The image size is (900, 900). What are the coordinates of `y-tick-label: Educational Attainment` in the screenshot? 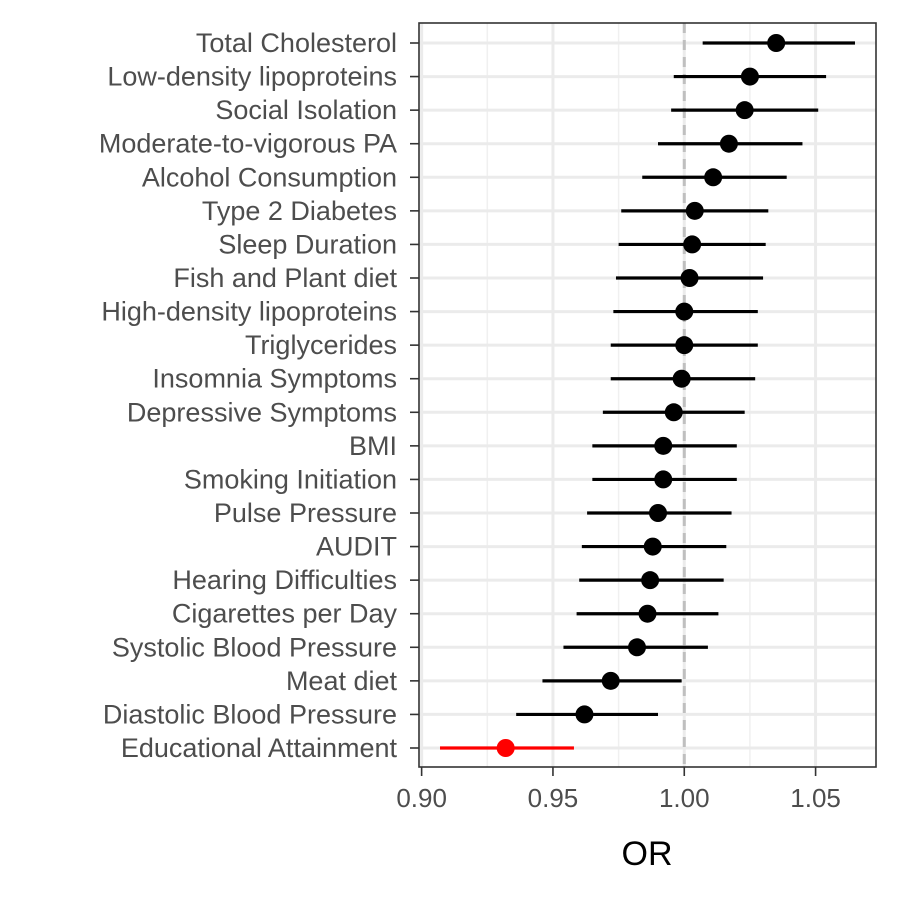 It's located at (259, 748).